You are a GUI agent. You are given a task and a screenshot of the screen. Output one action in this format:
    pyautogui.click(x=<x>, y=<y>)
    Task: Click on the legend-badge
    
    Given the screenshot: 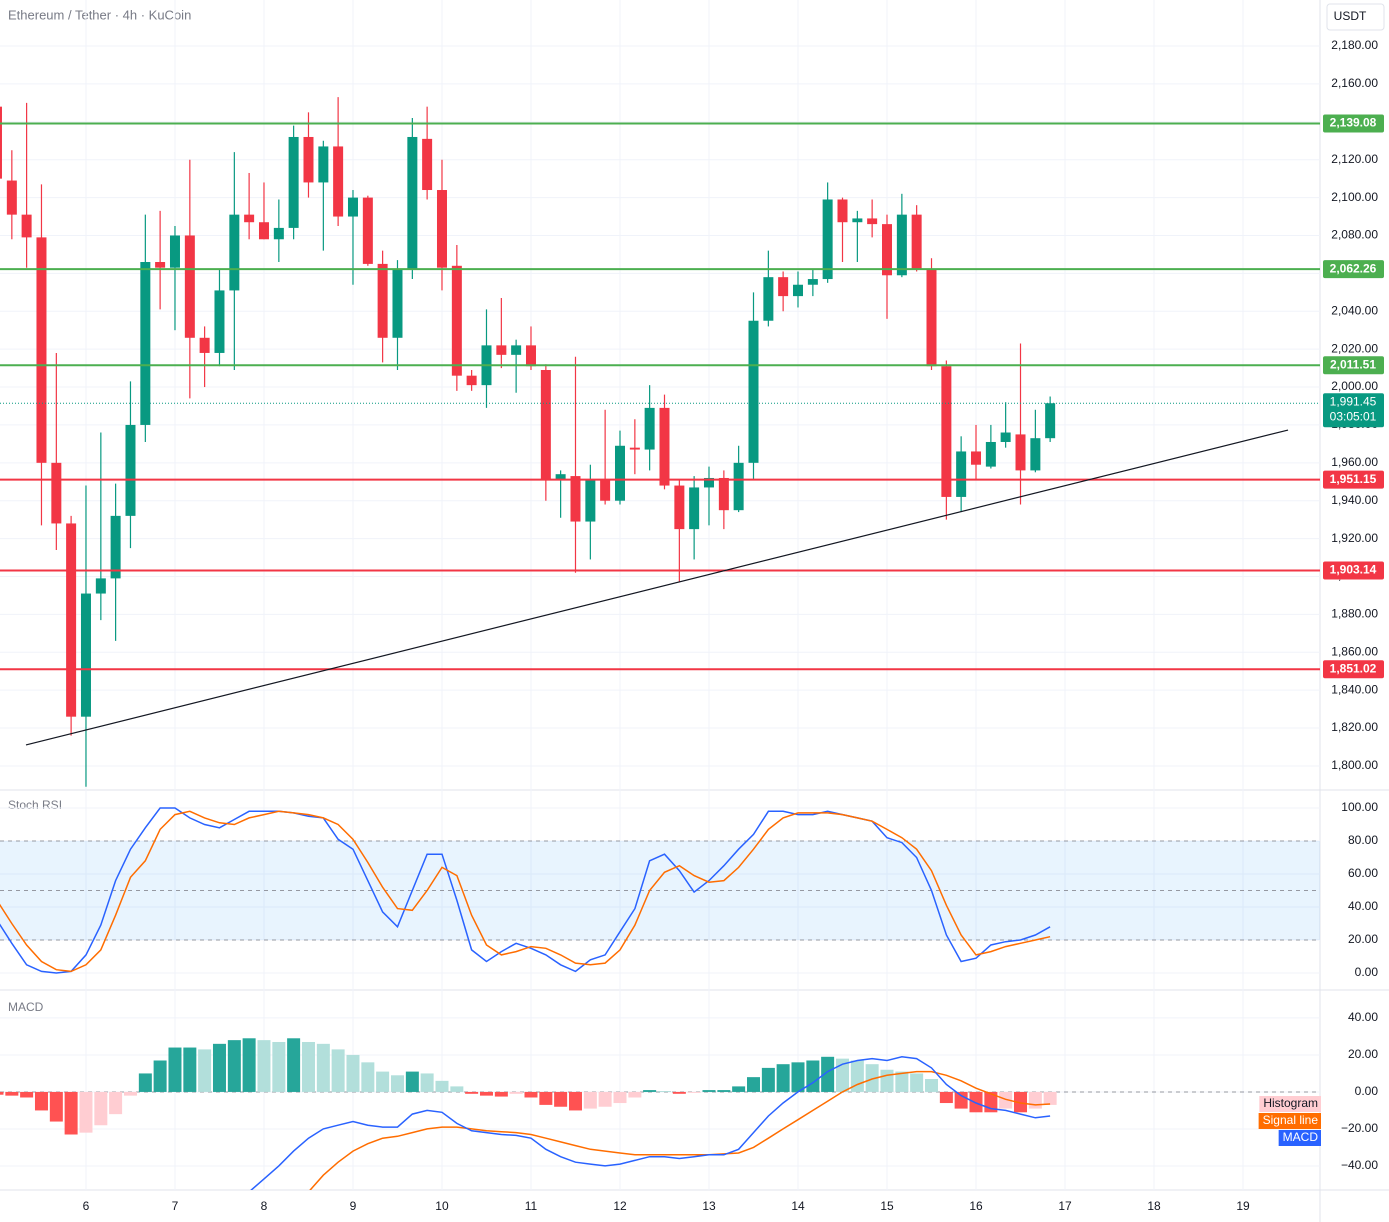 What is the action you would take?
    pyautogui.click(x=1299, y=1138)
    